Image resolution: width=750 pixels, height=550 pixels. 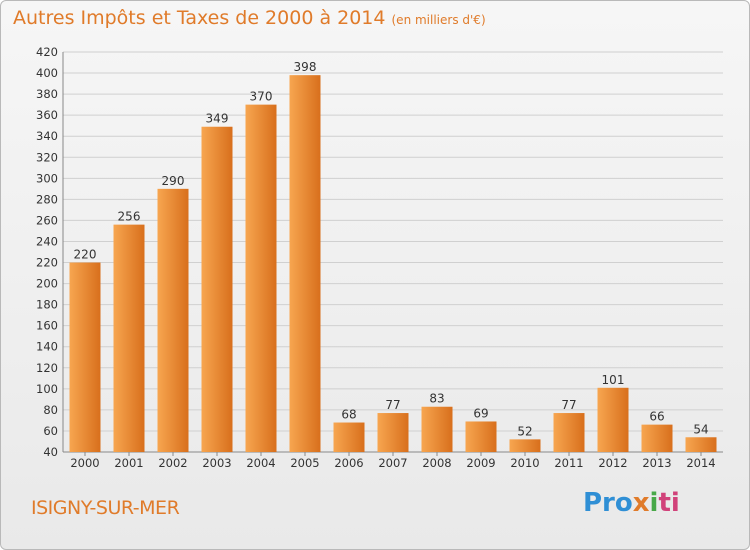 What do you see at coordinates (129, 217) in the screenshot?
I see `bar-value-label: 256` at bounding box center [129, 217].